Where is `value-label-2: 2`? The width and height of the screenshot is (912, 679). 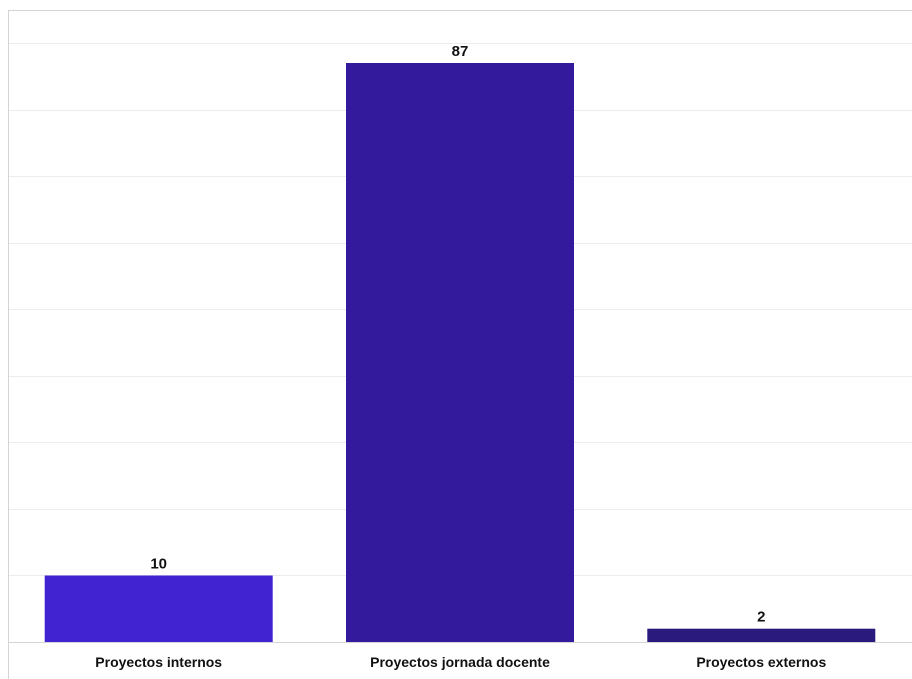
value-label-2: 2 is located at coordinates (761, 617).